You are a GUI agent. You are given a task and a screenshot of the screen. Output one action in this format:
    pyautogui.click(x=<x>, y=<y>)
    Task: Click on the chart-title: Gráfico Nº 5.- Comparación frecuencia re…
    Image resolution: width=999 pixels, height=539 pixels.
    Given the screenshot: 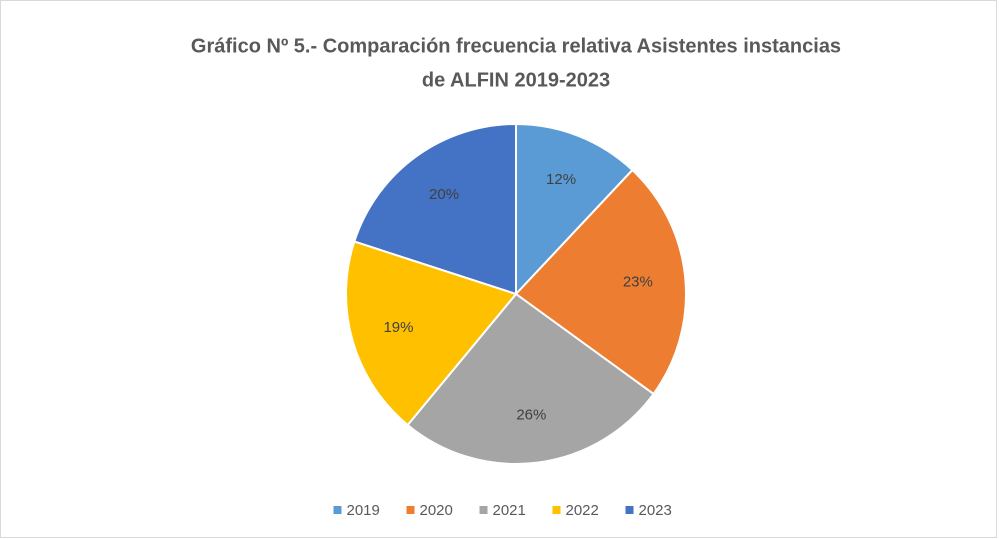 What is the action you would take?
    pyautogui.click(x=516, y=46)
    